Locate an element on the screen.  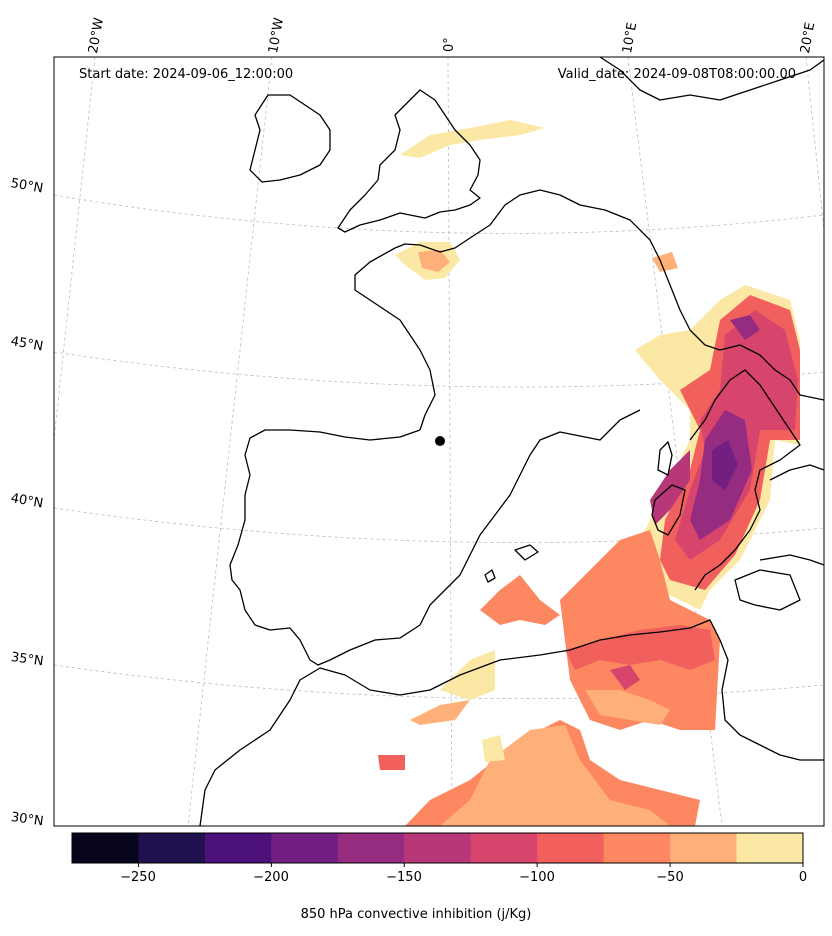
field-patch-tunisia-pink is located at coordinates (625, 677).